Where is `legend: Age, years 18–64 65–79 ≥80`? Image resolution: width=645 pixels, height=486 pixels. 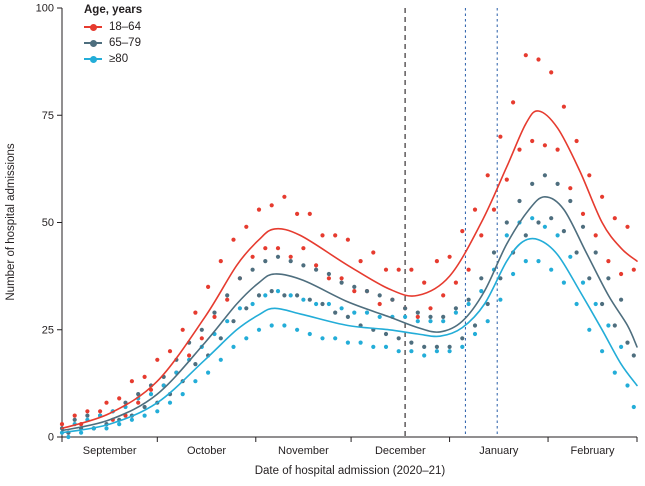
legend: Age, years 18–64 65–79 ≥80 is located at coordinates (113, 35).